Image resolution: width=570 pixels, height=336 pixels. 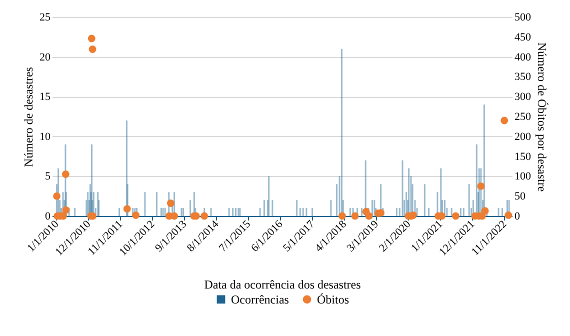 What do you see at coordinates (523, 18) in the screenshot?
I see `y2-tick-label: 500` at bounding box center [523, 18].